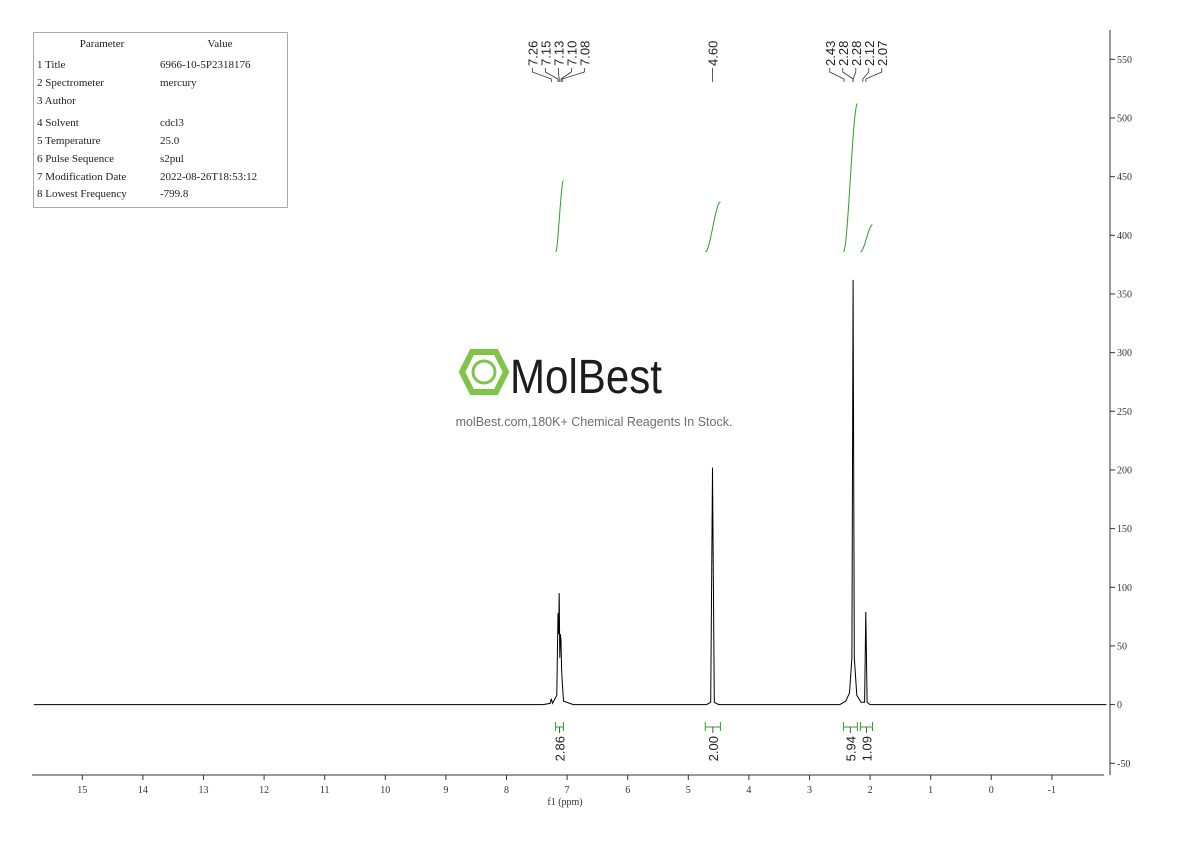 Image resolution: width=1190 pixels, height=841 pixels. I want to click on table-cell: 8 Lowest Frequency, so click(82, 194).